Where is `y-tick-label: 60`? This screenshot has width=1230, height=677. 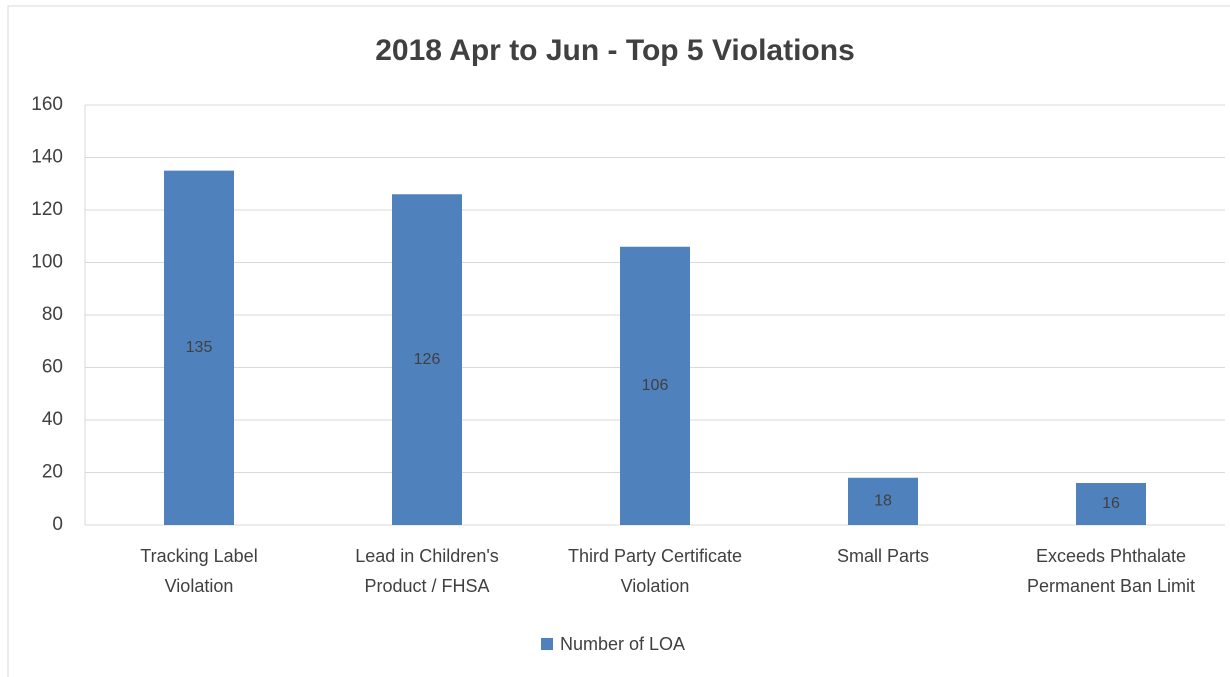 y-tick-label: 60 is located at coordinates (52, 367).